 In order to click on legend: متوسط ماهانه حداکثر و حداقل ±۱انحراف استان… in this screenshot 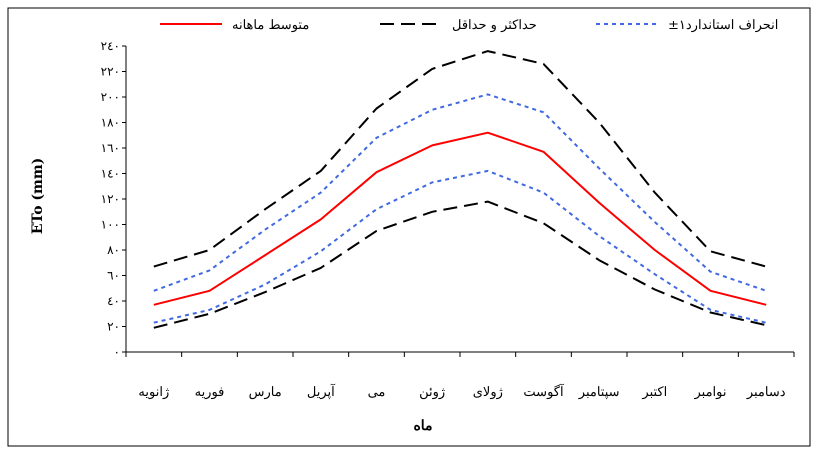, I will do `click(469, 25)`.